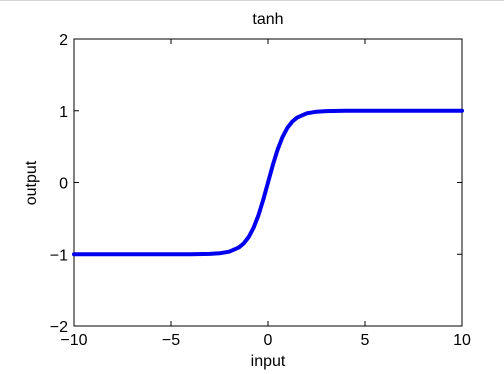  I want to click on y-tick-label: 0, so click(63, 184).